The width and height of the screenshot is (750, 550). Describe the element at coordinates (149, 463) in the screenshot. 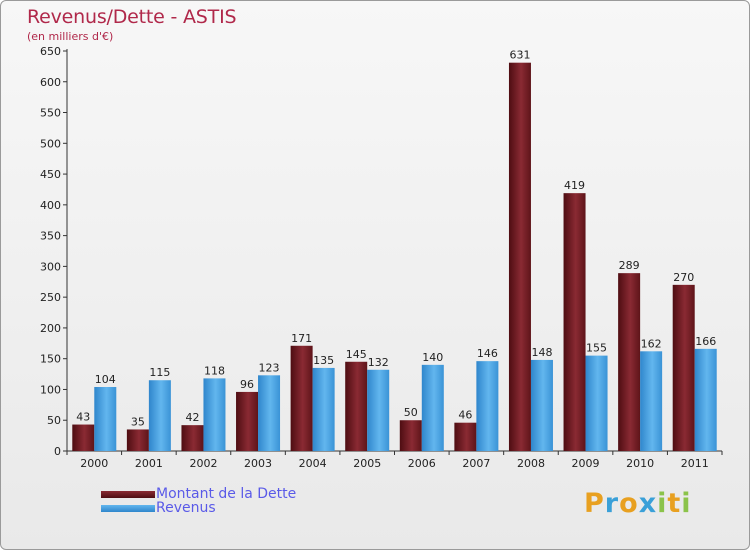

I see `x-tick-label: 2001` at that location.